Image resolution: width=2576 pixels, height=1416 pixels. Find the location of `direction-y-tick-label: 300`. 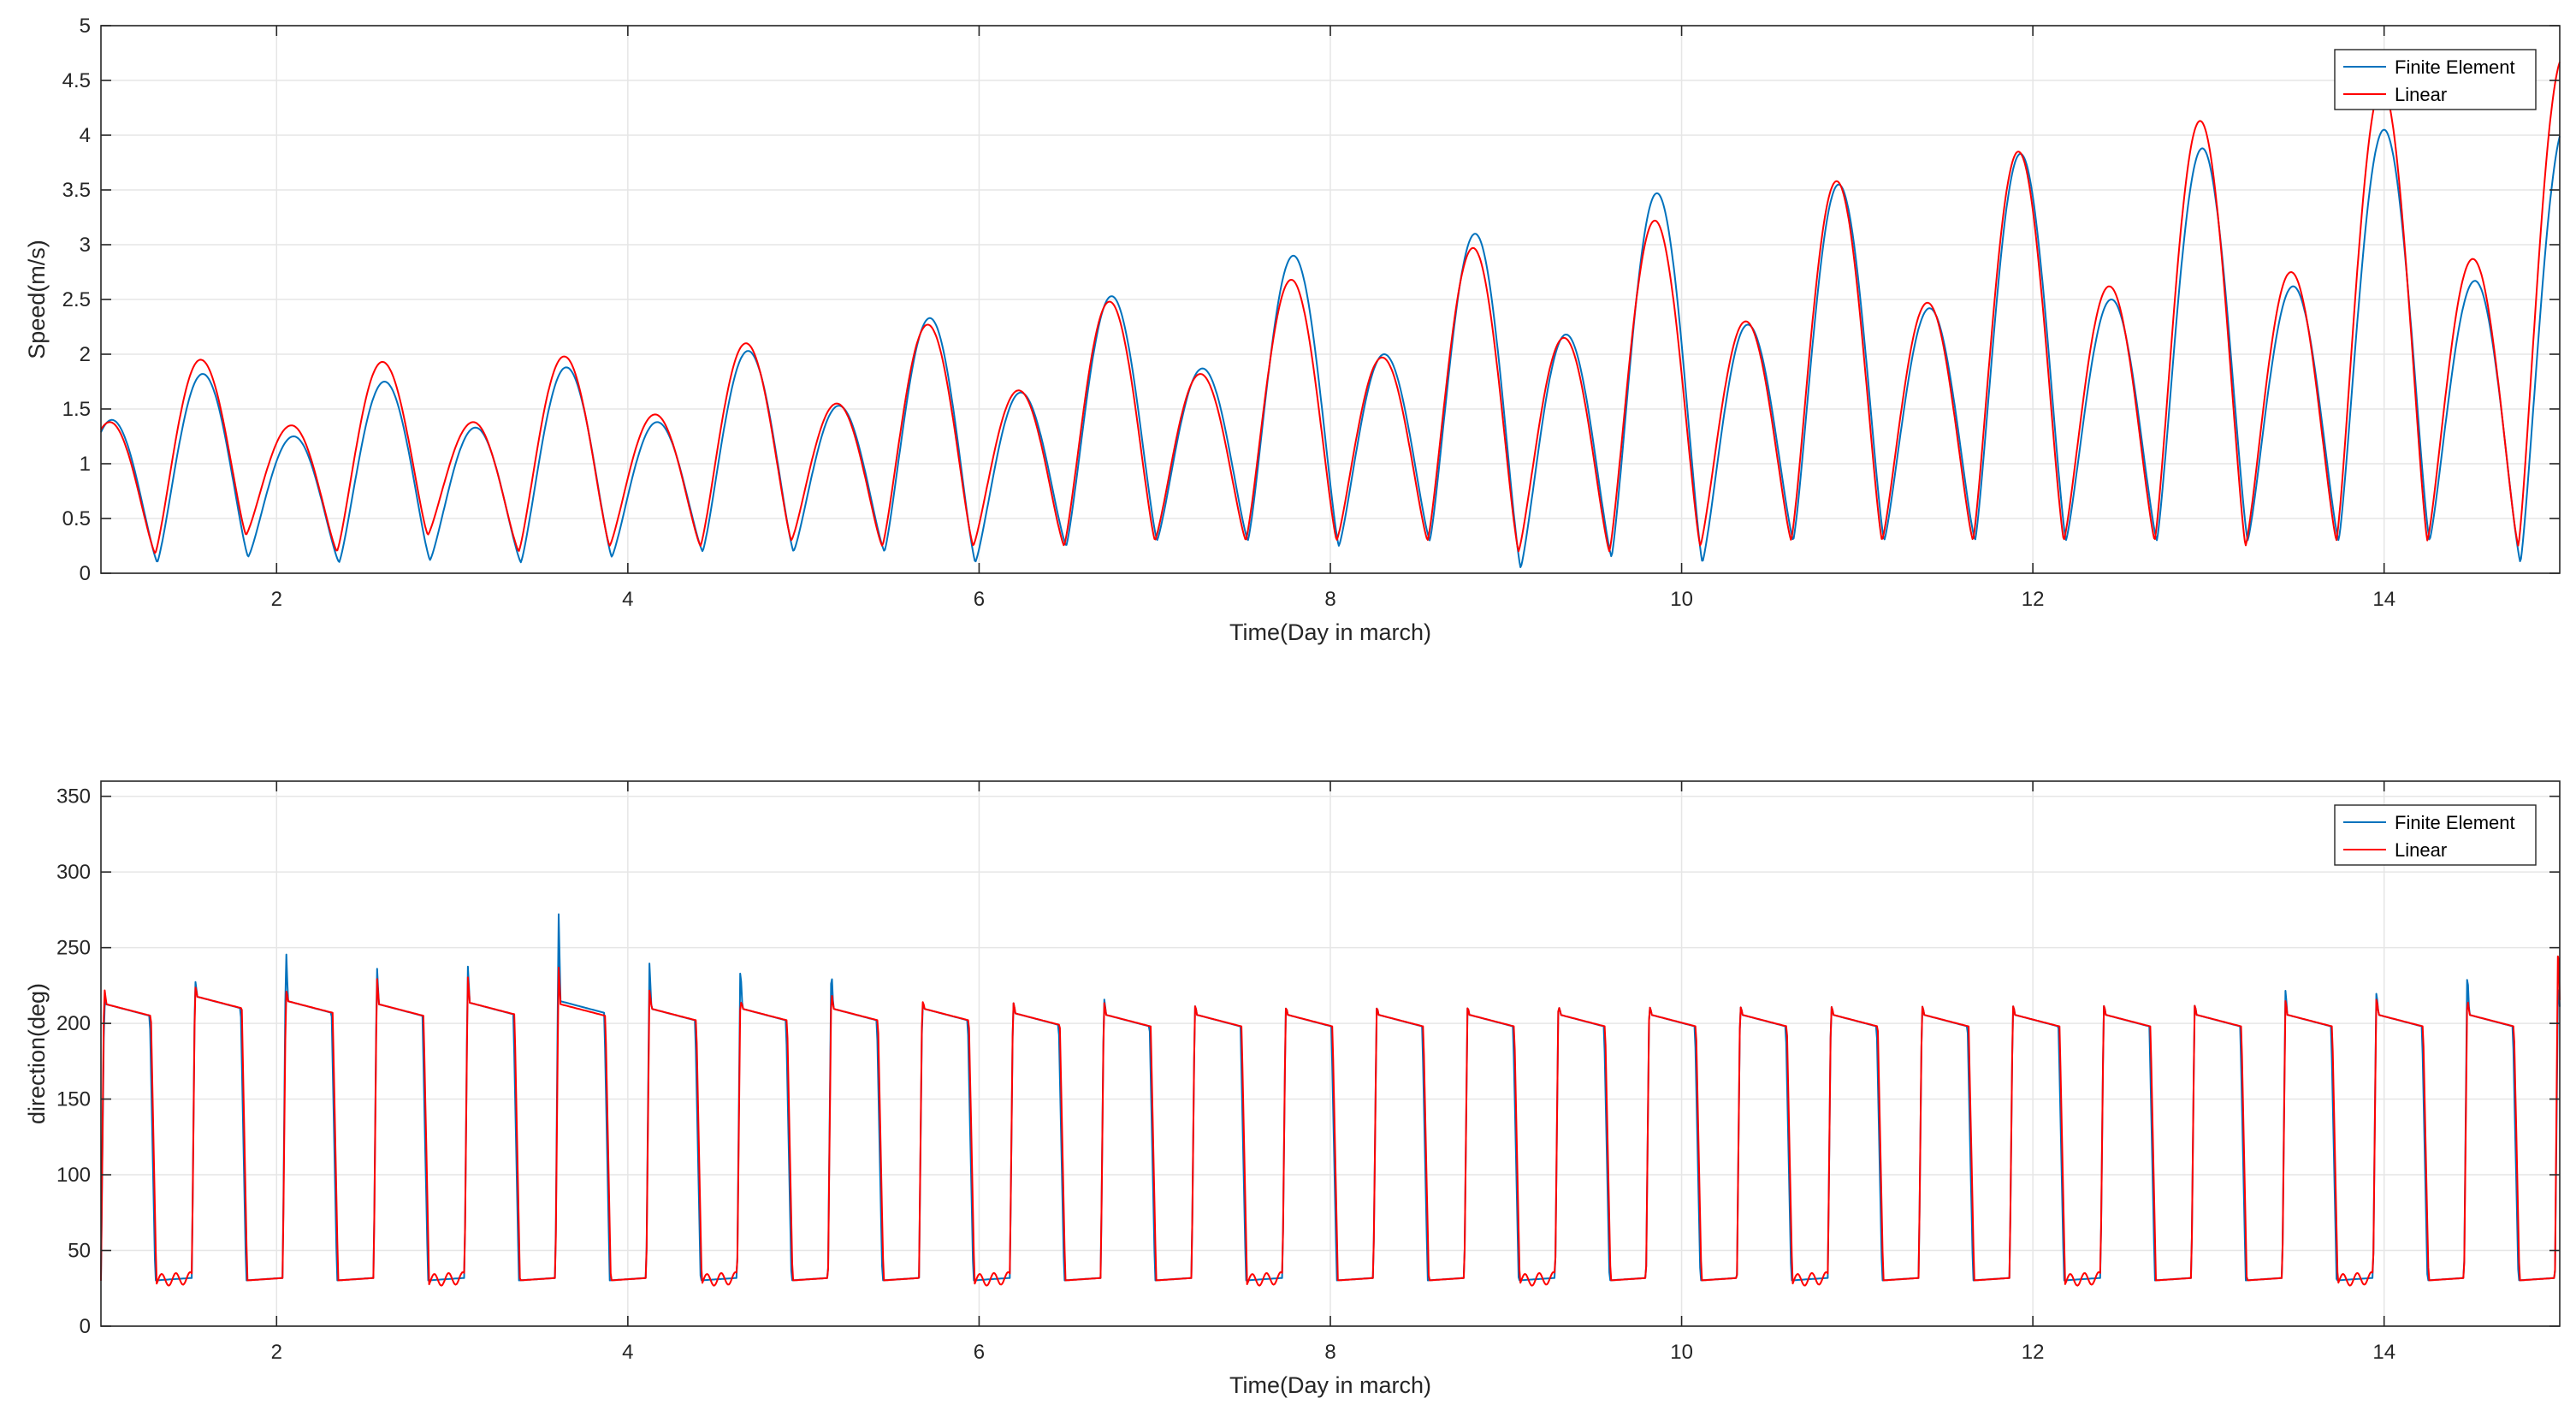

direction-y-tick-label: 300 is located at coordinates (73, 872).